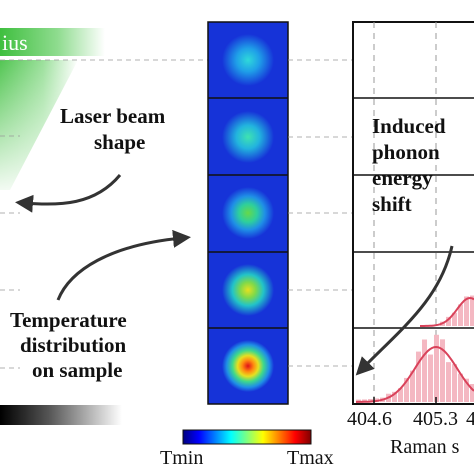 This screenshot has height=474, width=474. I want to click on spectrum-x-ticks, so click(405, 400).